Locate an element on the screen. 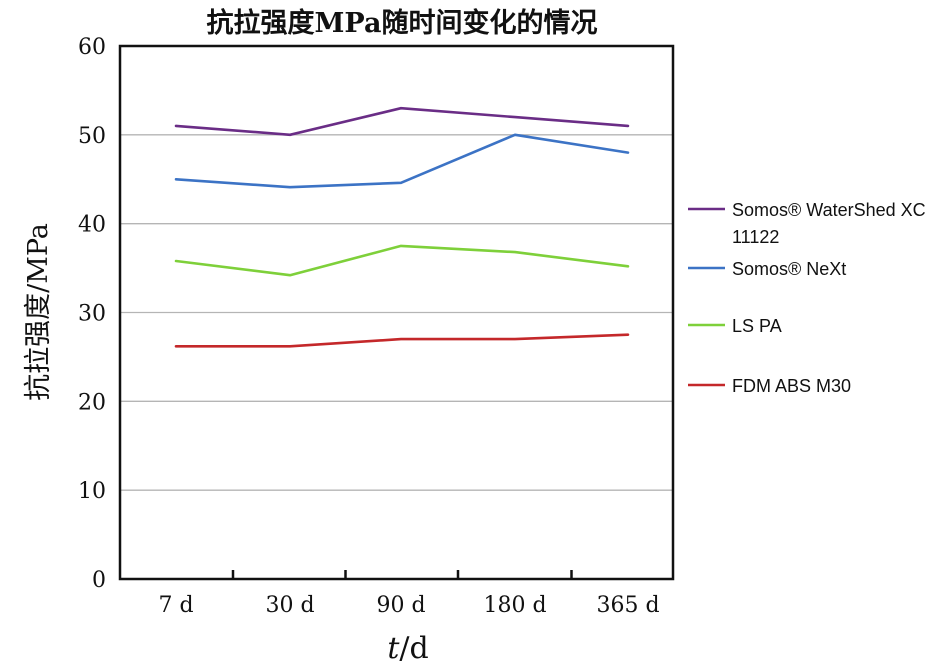 The image size is (945, 665). y-tick-labels: 0 10 20 30 40 50 60 is located at coordinates (92, 314).